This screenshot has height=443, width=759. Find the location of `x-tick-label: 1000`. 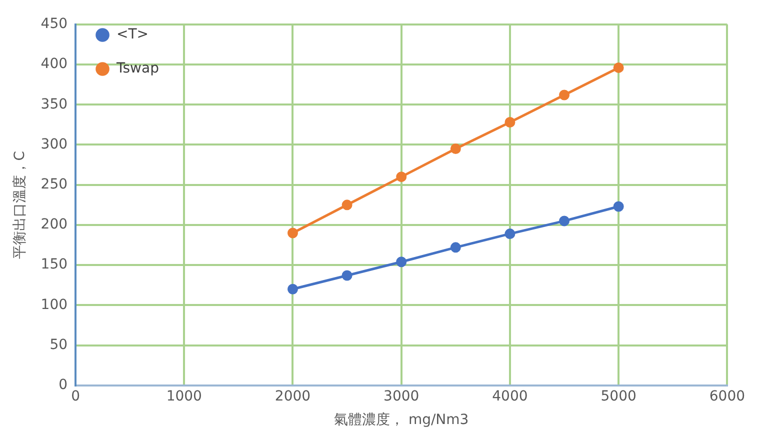

x-tick-label: 1000 is located at coordinates (184, 396).